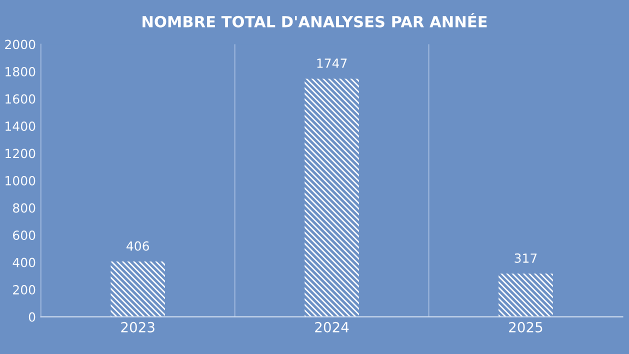 The image size is (629, 354). Describe the element at coordinates (20, 45) in the screenshot. I see `y-tick-label: 2000` at that location.